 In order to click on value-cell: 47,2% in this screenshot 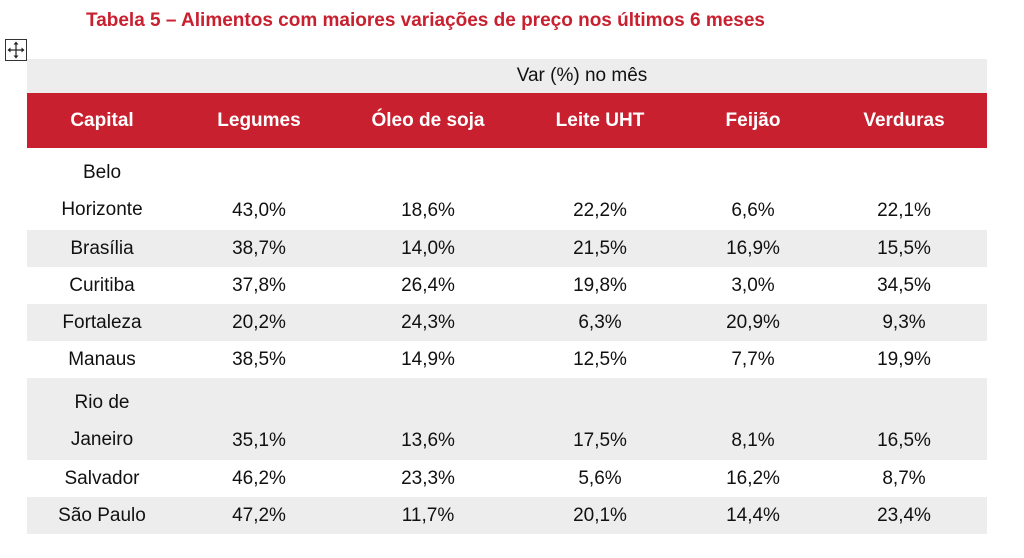, I will do `click(259, 515)`.